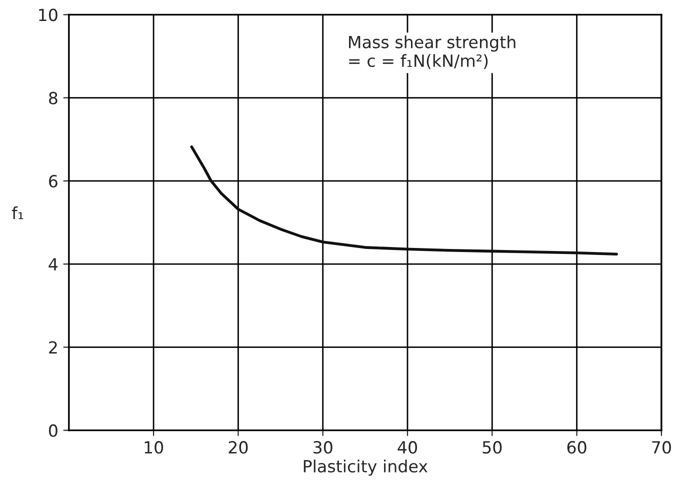 The height and width of the screenshot is (489, 689). Describe the element at coordinates (48, 15) in the screenshot. I see `y-tick-label: 10` at that location.